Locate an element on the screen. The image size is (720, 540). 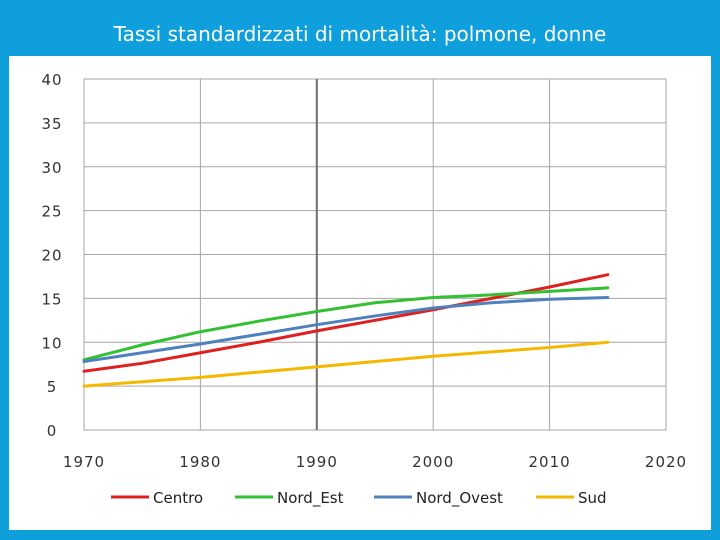
x-tick-label: 1970 is located at coordinates (84, 462).